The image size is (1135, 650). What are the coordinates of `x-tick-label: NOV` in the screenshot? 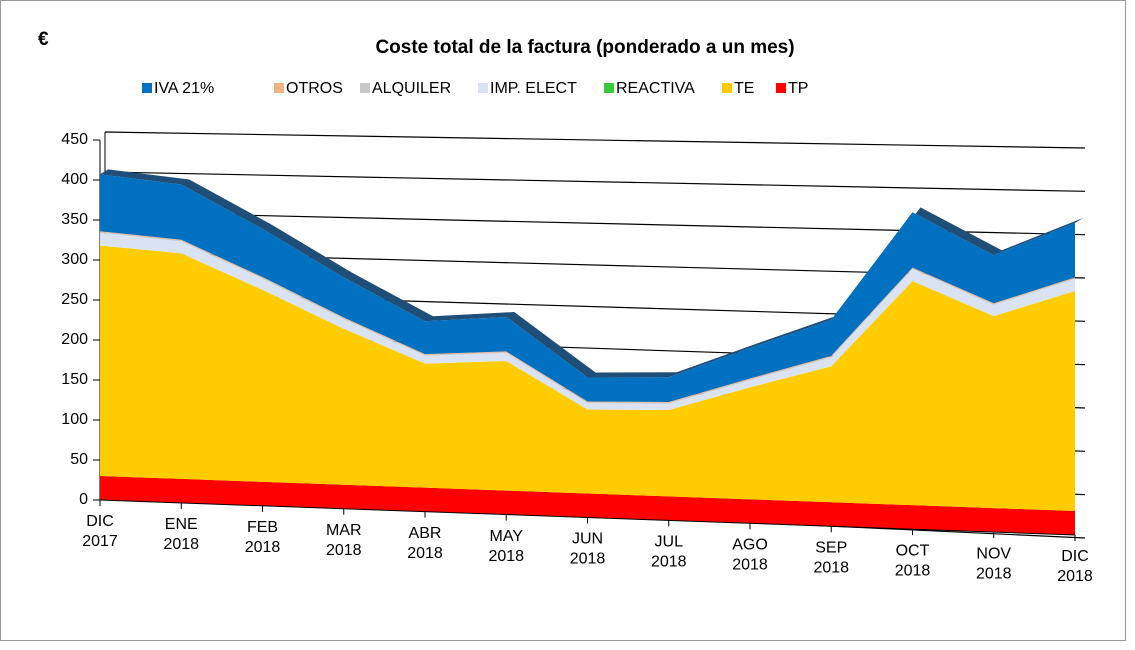 It's located at (993, 553).